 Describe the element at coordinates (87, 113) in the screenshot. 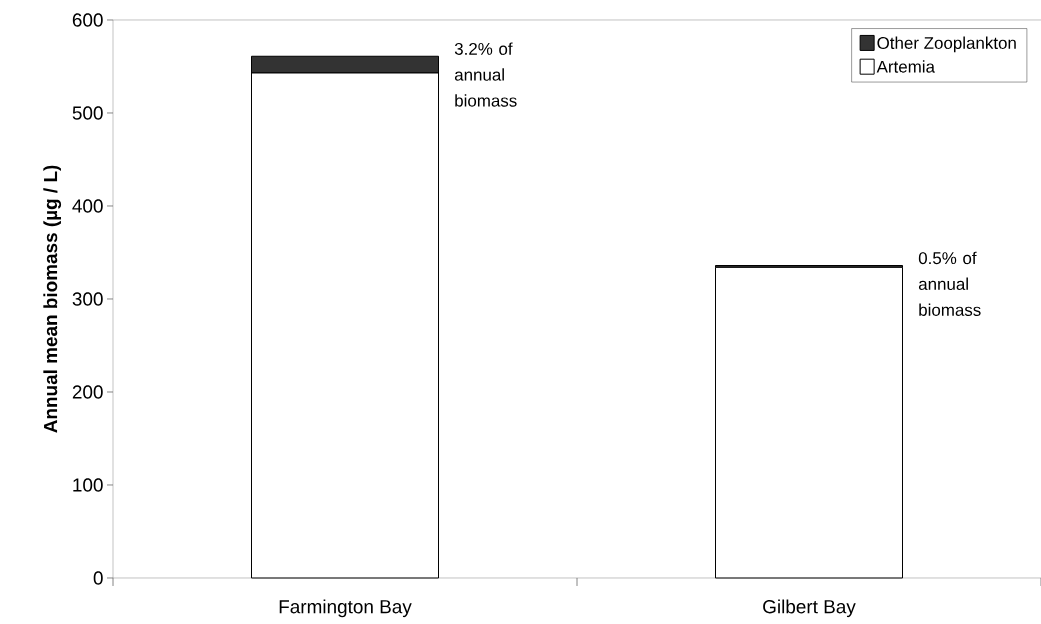

I see `y-tick-label: 500` at that location.